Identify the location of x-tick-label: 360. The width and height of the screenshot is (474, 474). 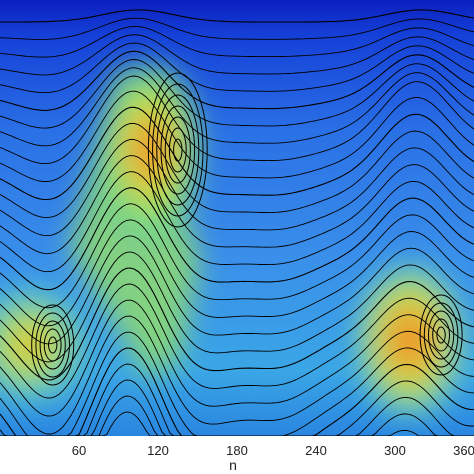
(463, 450).